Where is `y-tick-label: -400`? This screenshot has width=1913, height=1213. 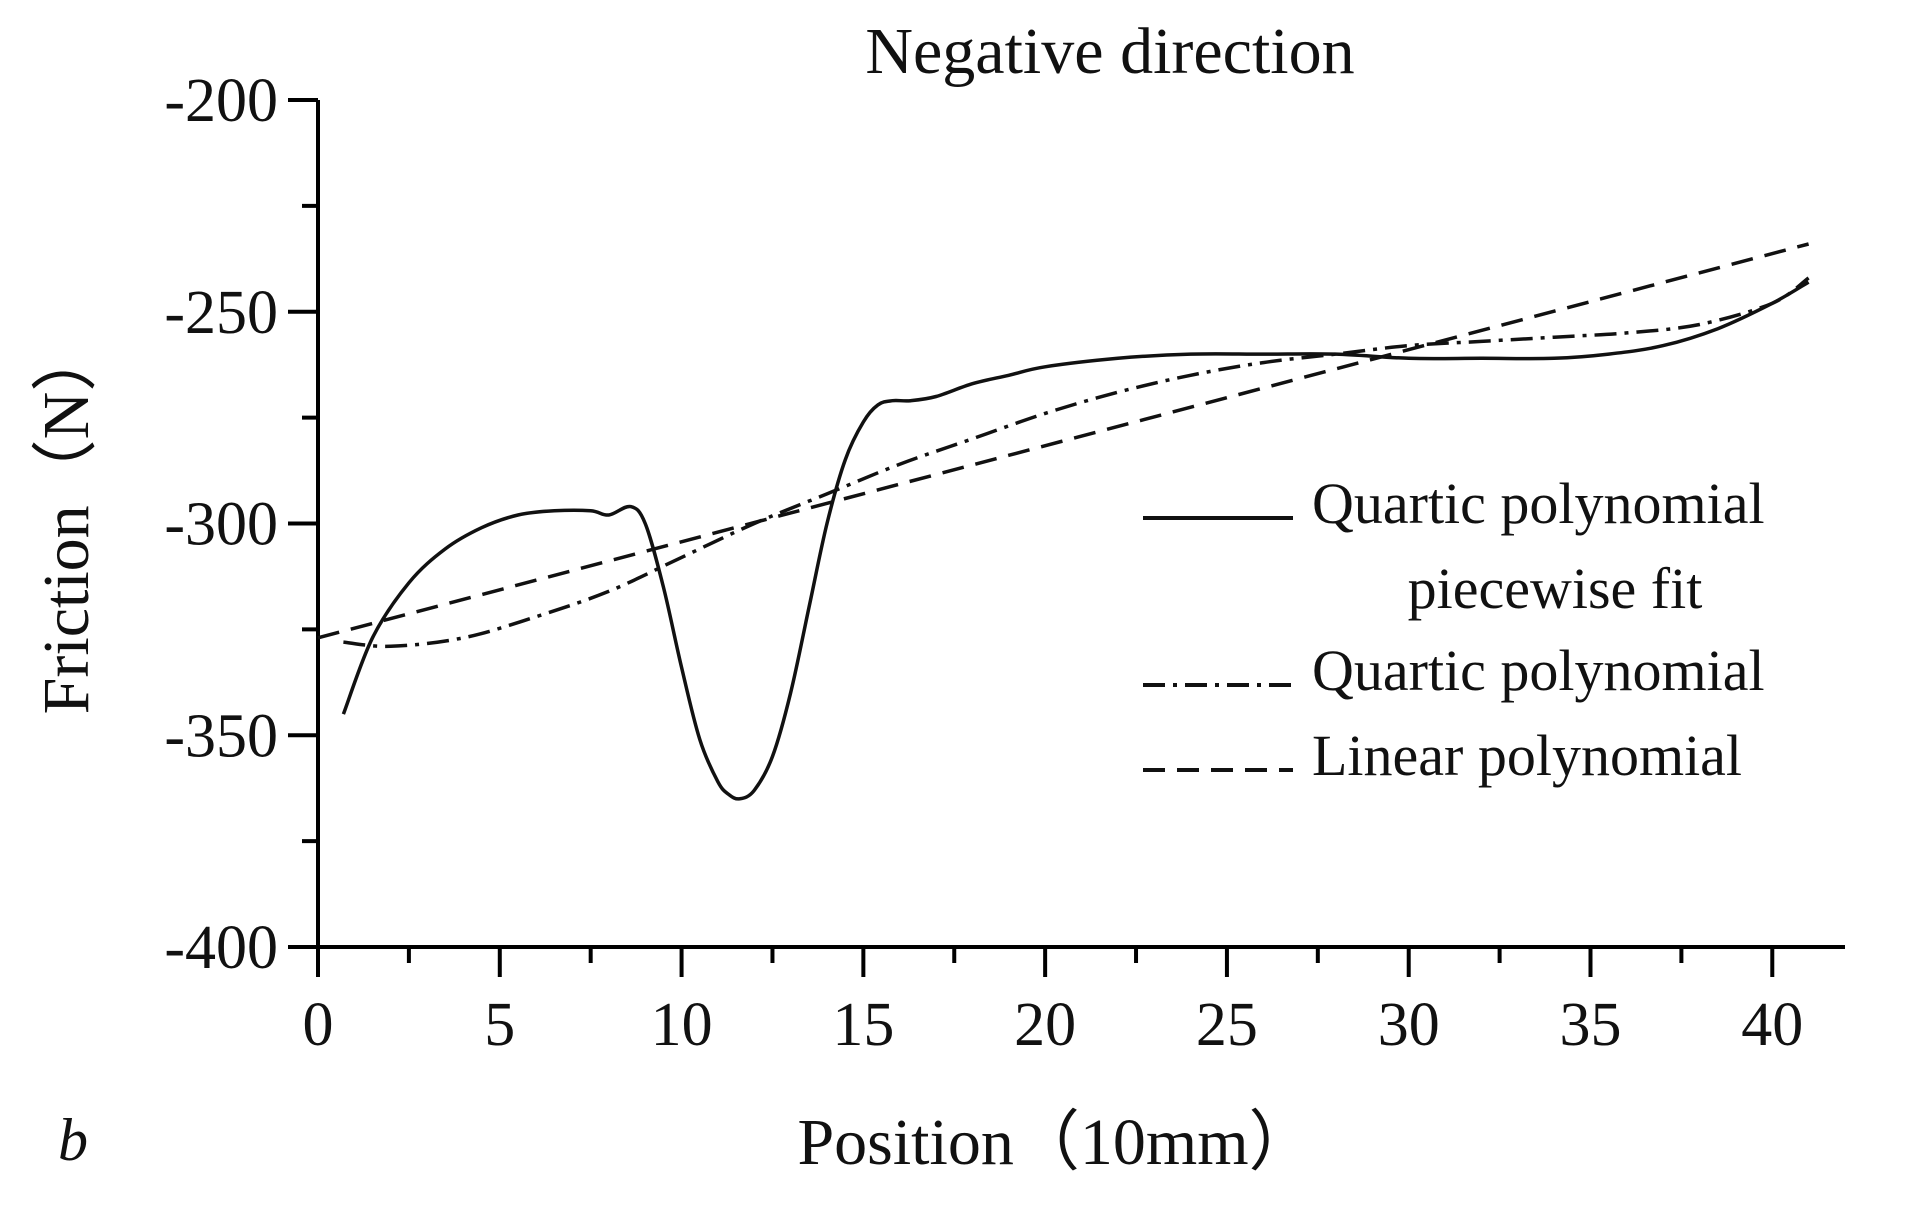
y-tick-label: -400 is located at coordinates (221, 948).